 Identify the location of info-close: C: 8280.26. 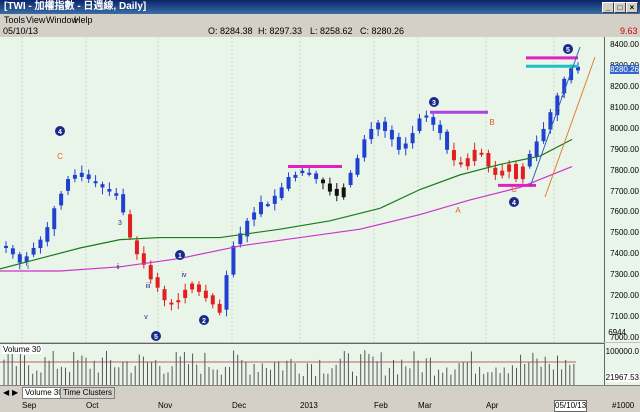
(382, 31).